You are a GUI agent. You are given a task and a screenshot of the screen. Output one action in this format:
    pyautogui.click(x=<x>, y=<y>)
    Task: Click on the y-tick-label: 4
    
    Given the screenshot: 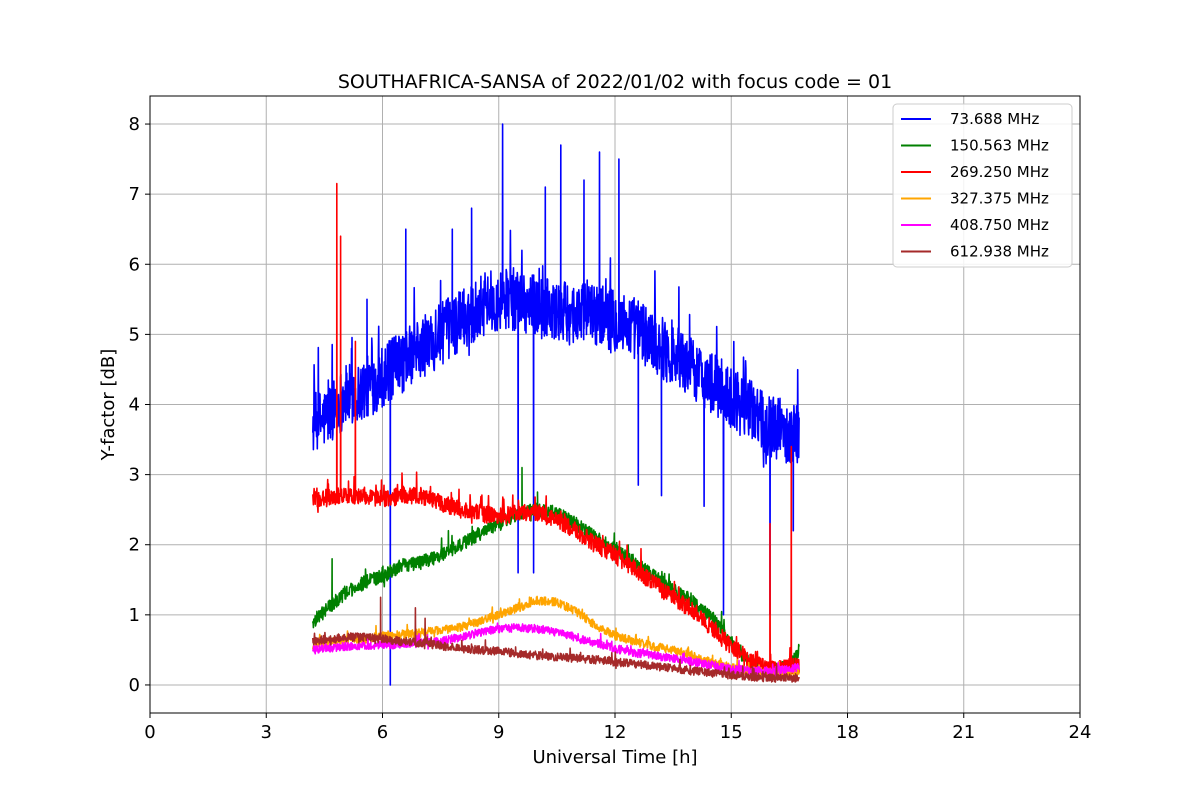 What is the action you would take?
    pyautogui.click(x=134, y=405)
    